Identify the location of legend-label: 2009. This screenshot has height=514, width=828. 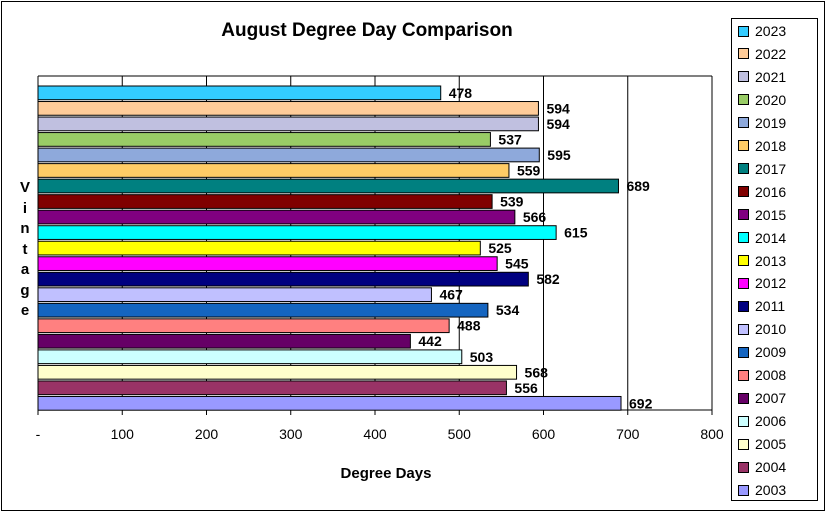
(771, 352).